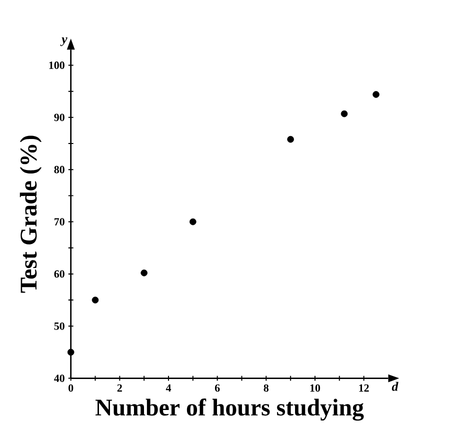  I want to click on y-tick-label: 80, so click(59, 170).